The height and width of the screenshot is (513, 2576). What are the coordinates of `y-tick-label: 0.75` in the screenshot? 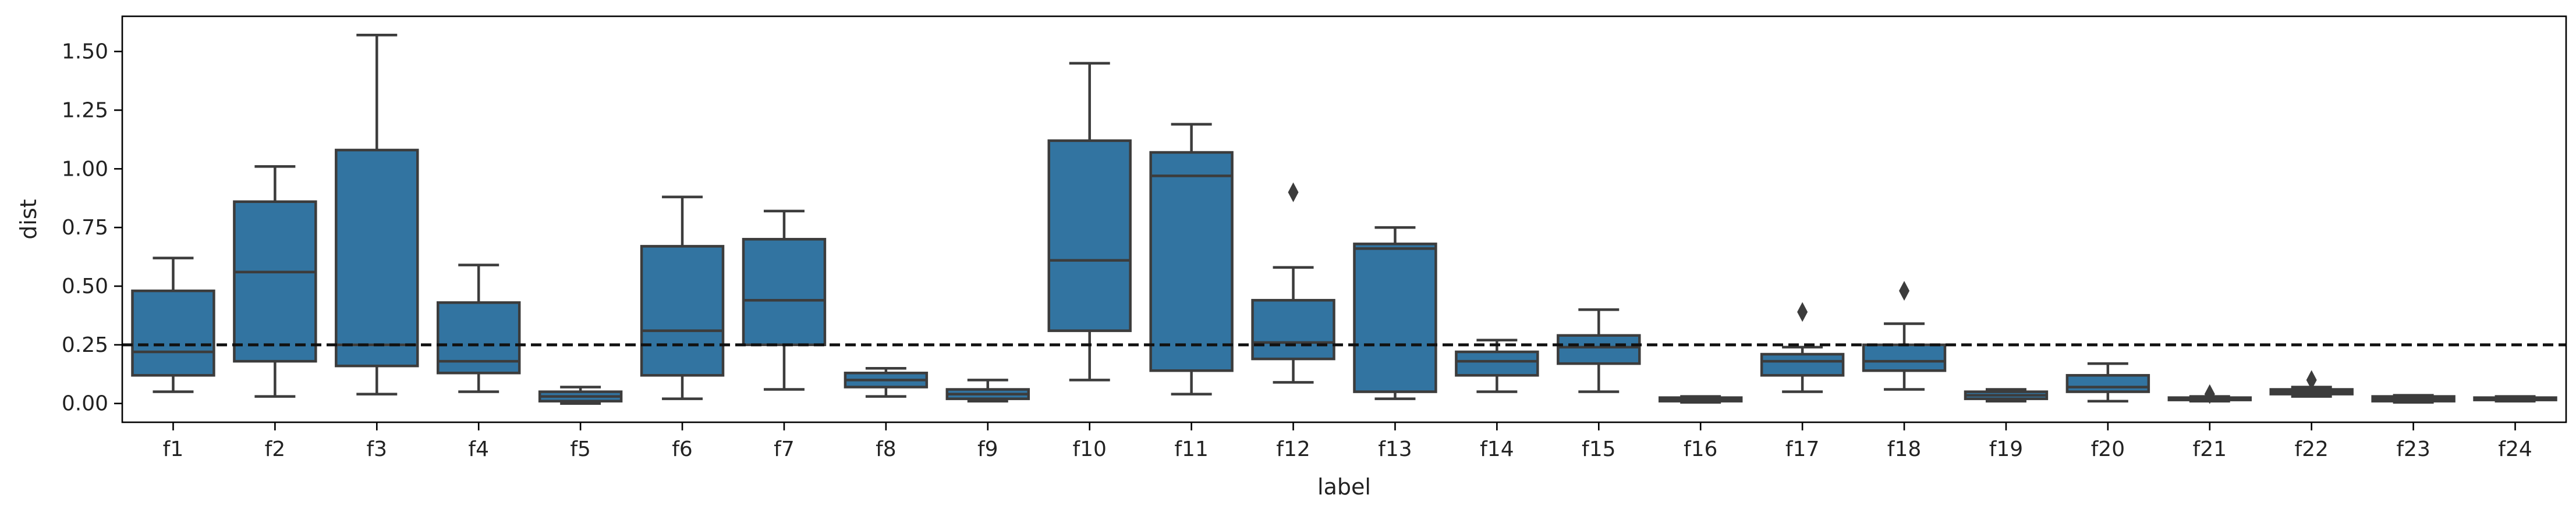 It's located at (85, 228).